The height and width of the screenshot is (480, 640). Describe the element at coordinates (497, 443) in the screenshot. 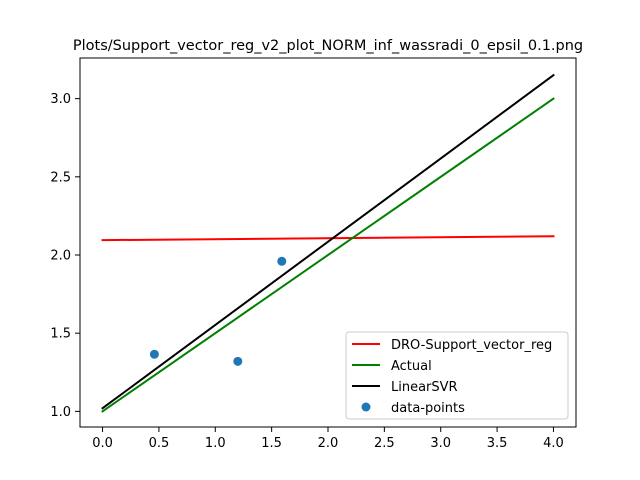

I see `x-tick-label: 3.5` at that location.